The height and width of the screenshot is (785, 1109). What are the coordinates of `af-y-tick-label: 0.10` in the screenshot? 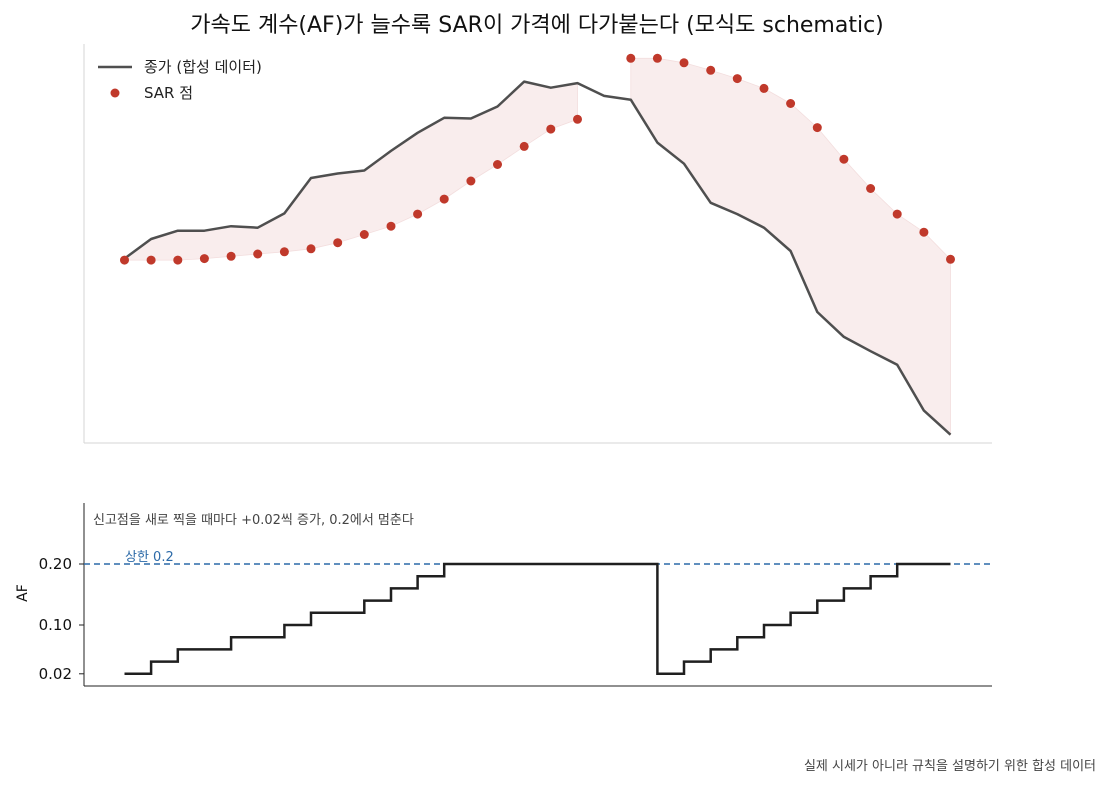 It's located at (55, 625).